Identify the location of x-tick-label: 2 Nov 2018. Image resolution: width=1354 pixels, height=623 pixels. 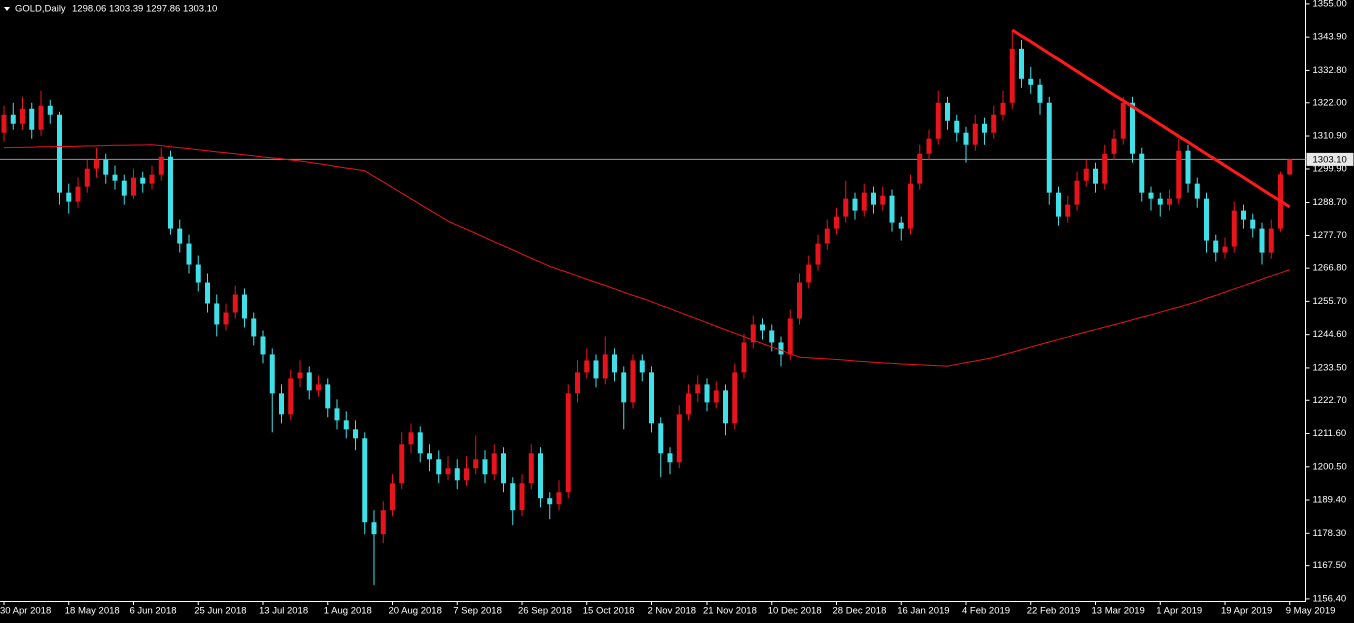
(672, 611).